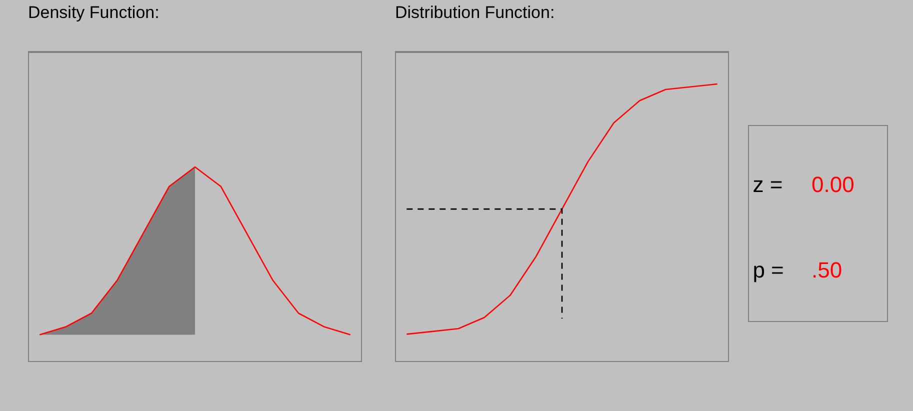 This screenshot has width=913, height=411. I want to click on text: p =, so click(768, 270).